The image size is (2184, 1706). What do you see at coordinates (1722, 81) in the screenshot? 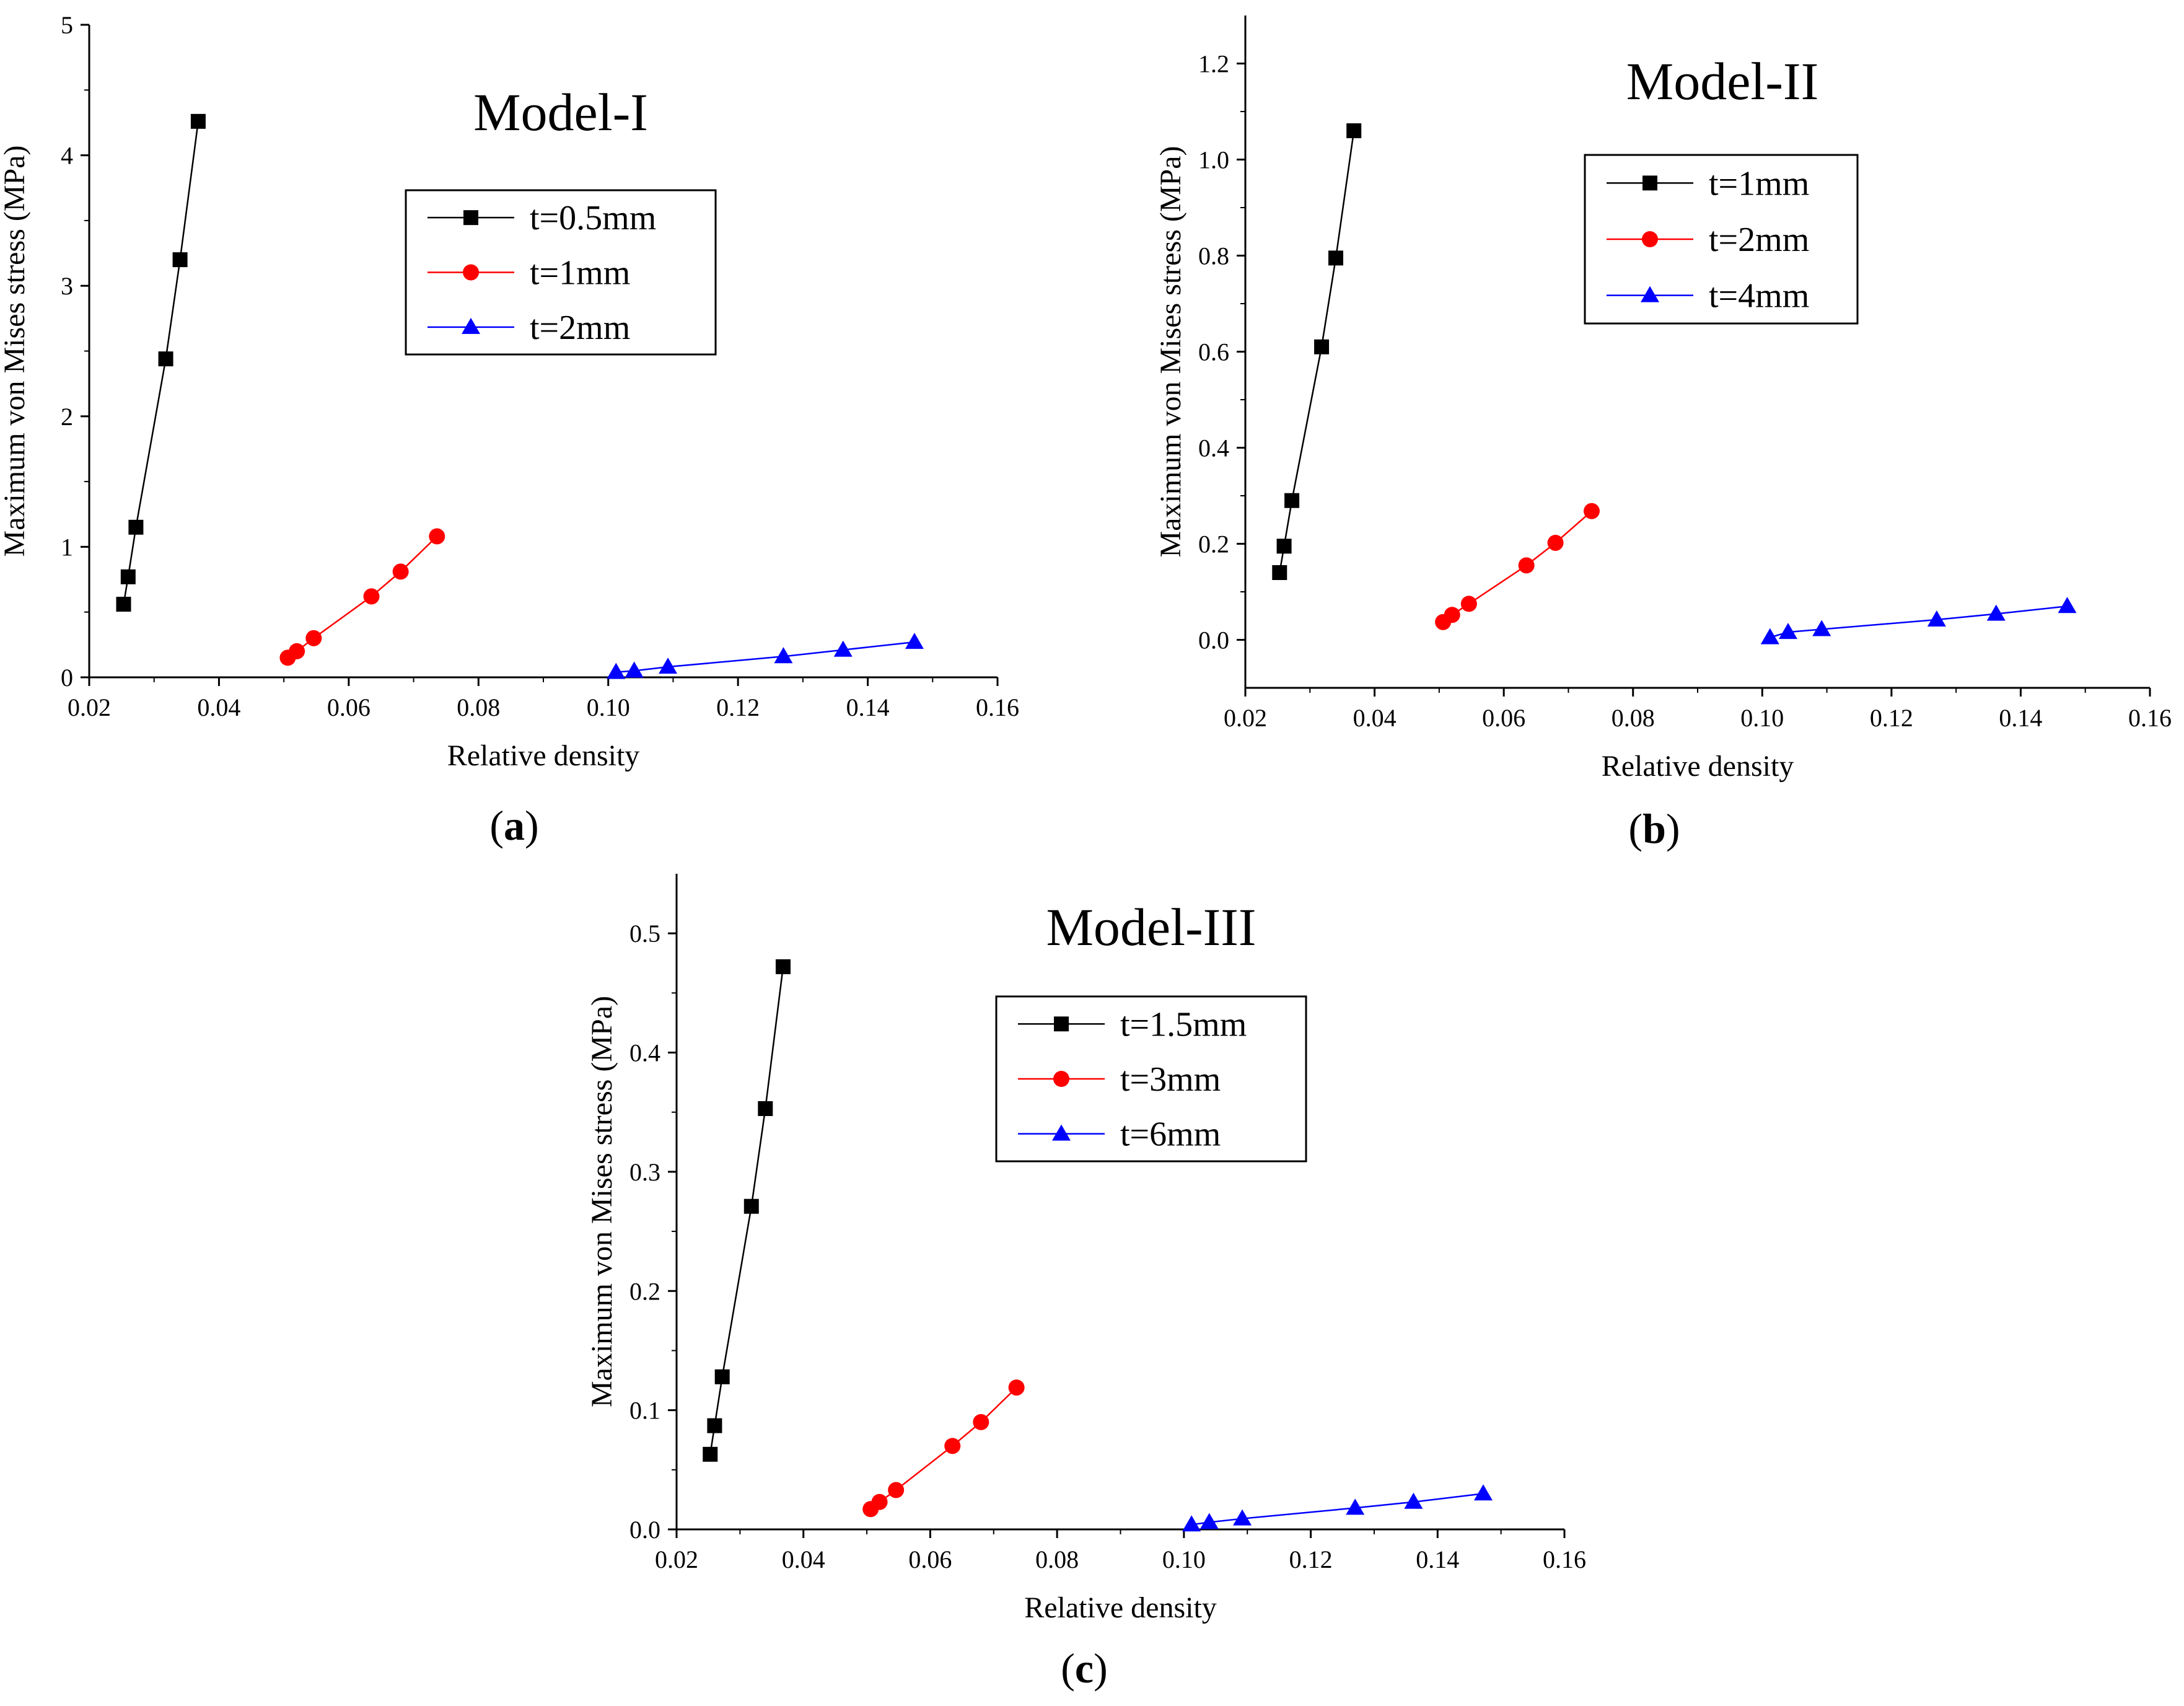
I see `chart-title: Model-II` at bounding box center [1722, 81].